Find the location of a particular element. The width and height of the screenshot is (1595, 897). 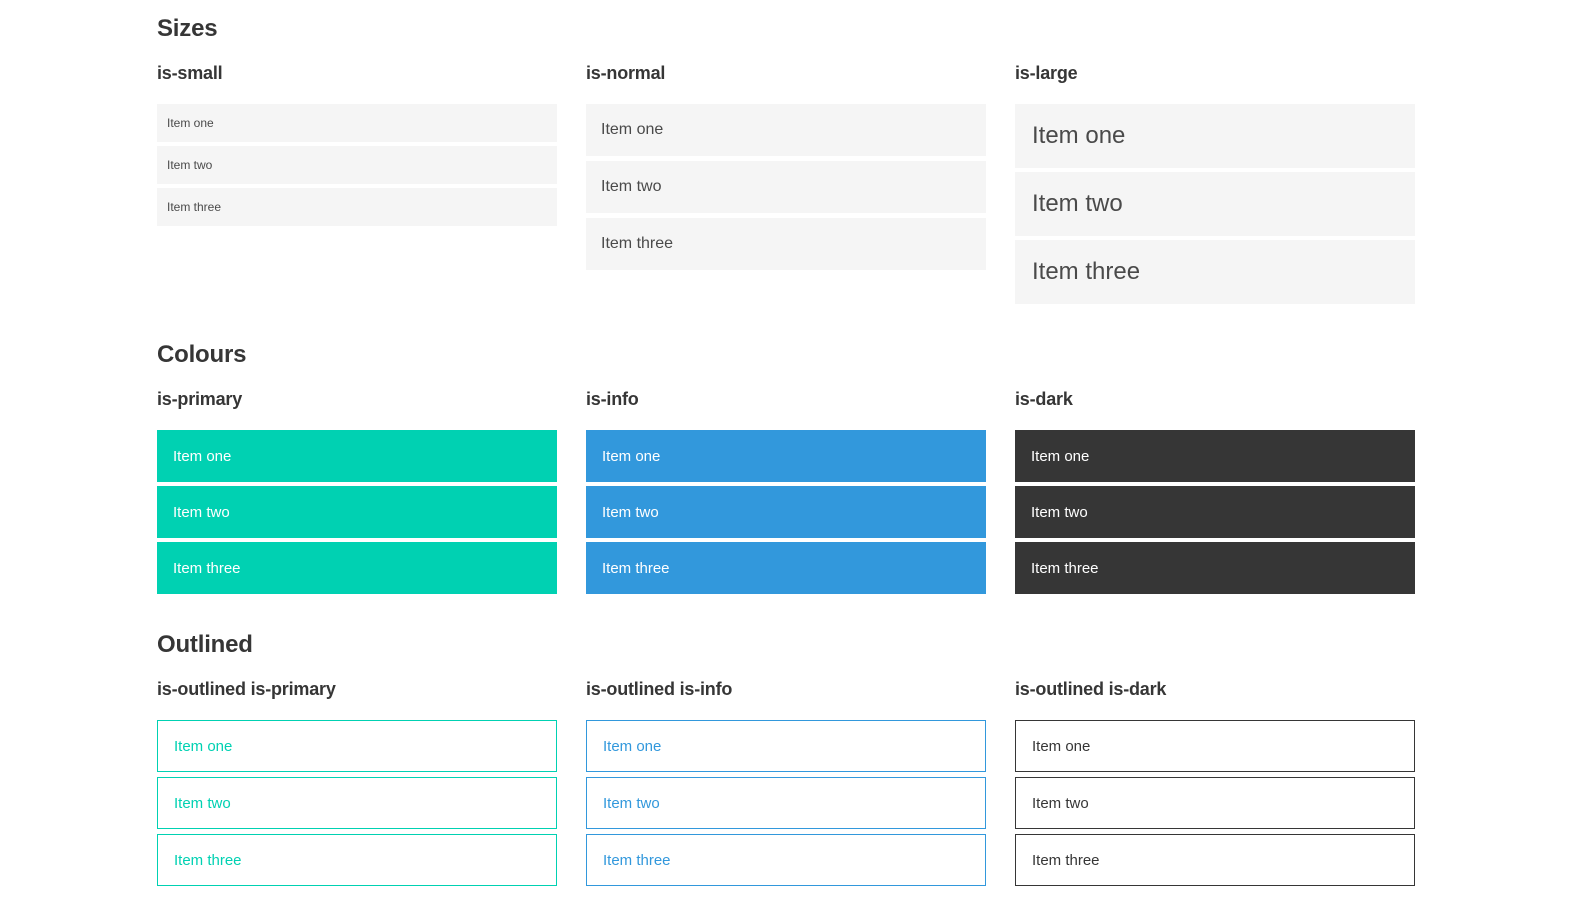

group-label: is-normal is located at coordinates (626, 73).